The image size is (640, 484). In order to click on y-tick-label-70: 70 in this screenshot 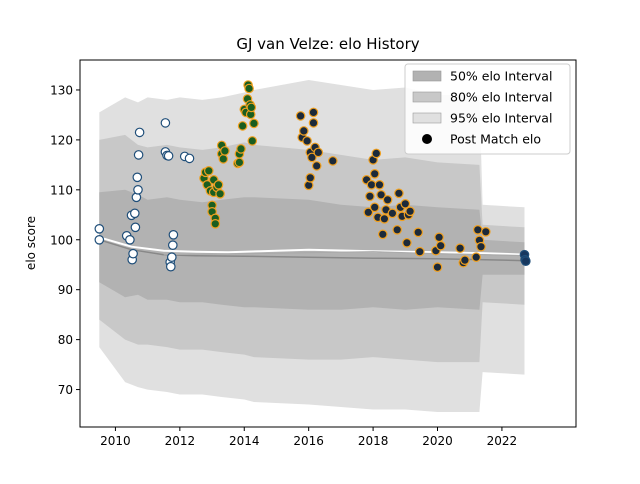, I will do `click(65, 390)`.